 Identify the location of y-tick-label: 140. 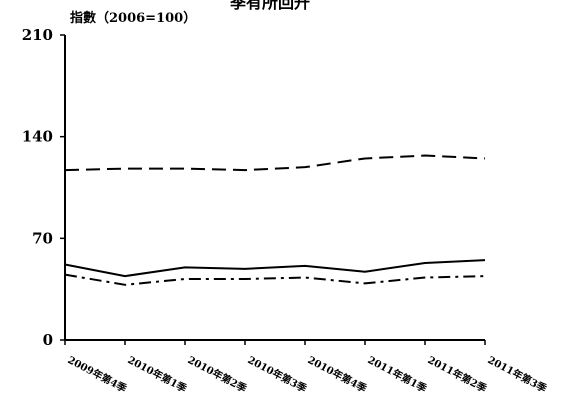
(37, 137).